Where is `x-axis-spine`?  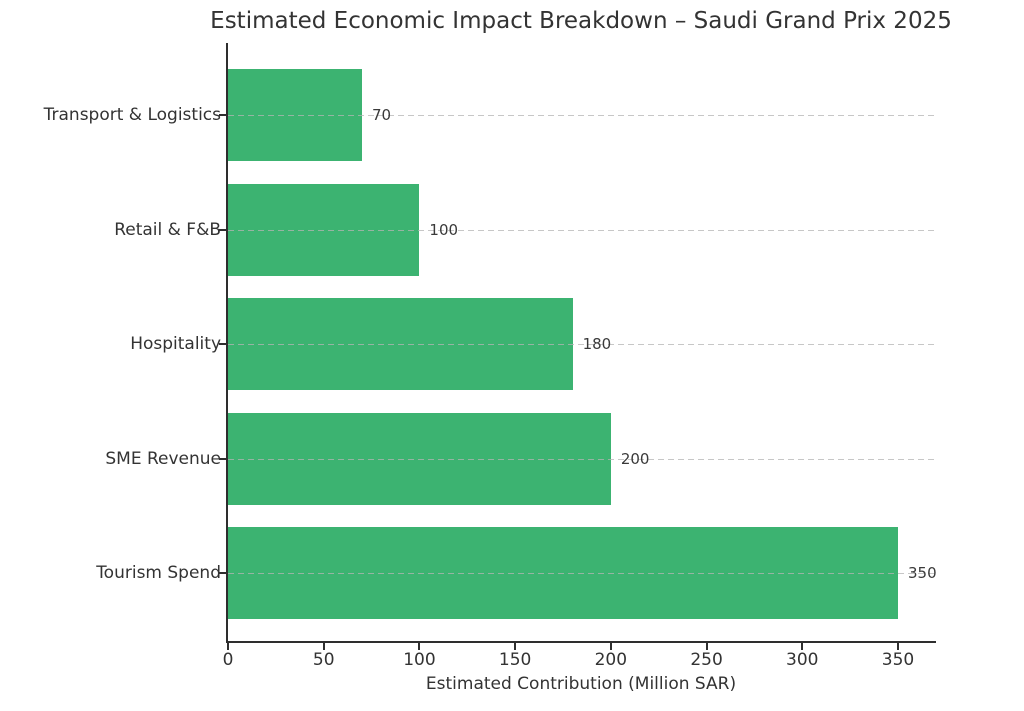
x-axis-spine is located at coordinates (581, 642).